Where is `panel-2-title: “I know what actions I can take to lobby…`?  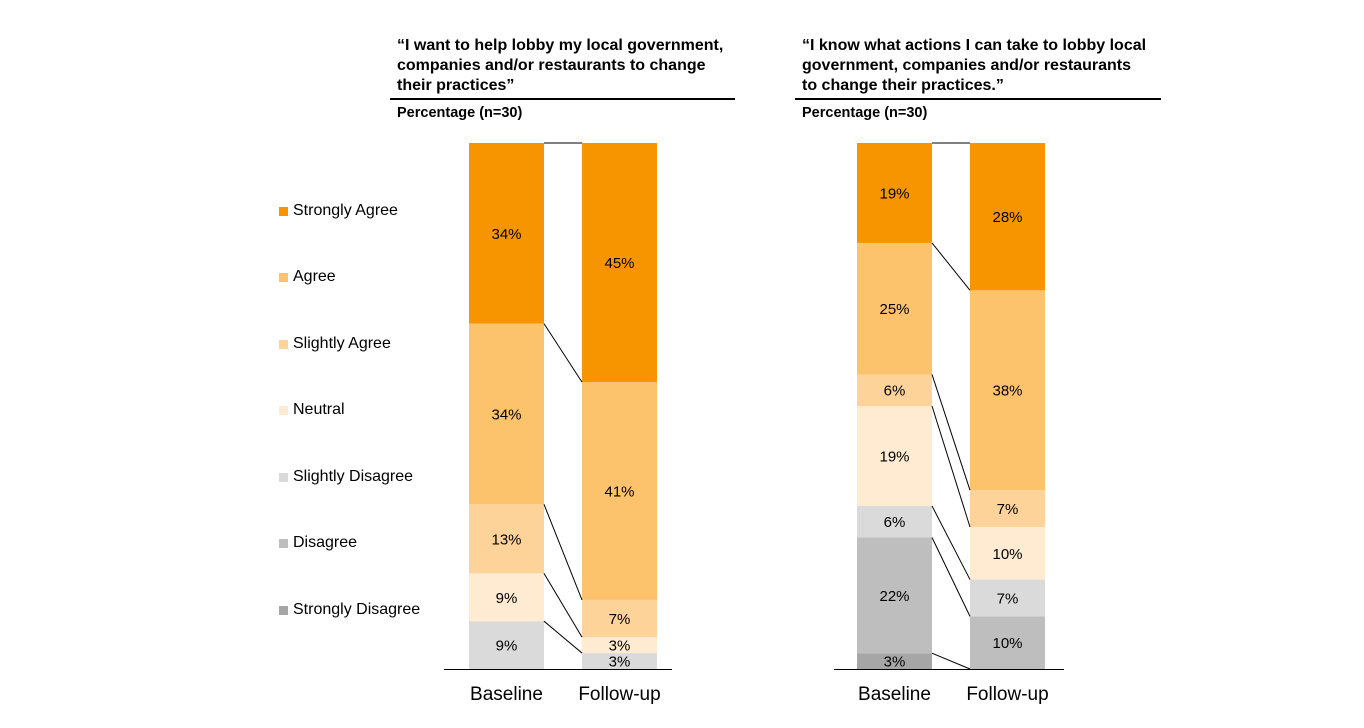 panel-2-title: “I know what actions I can take to lobby… is located at coordinates (974, 65).